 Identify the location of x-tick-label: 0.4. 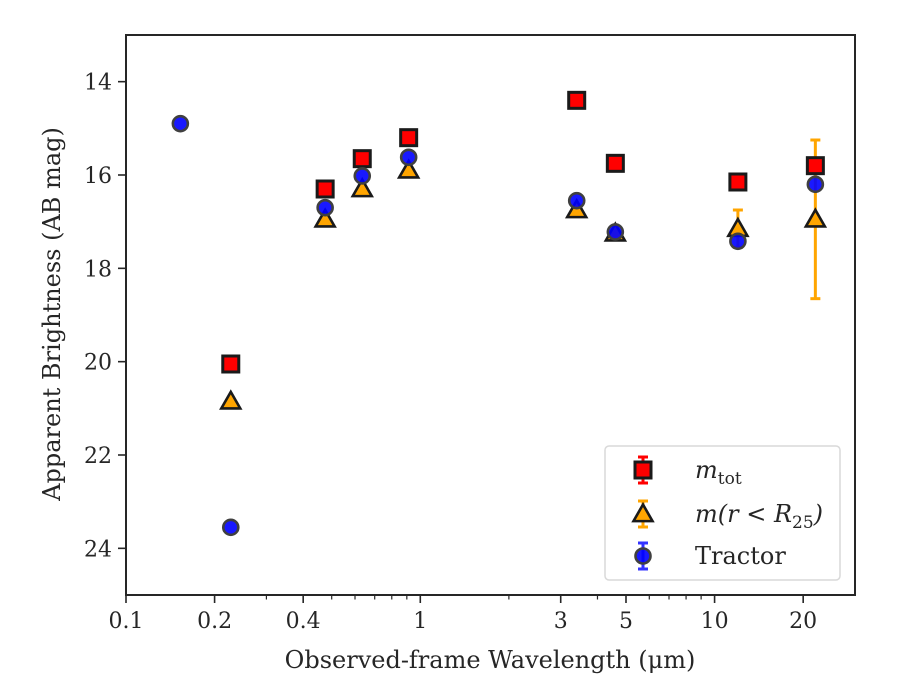
(303, 621).